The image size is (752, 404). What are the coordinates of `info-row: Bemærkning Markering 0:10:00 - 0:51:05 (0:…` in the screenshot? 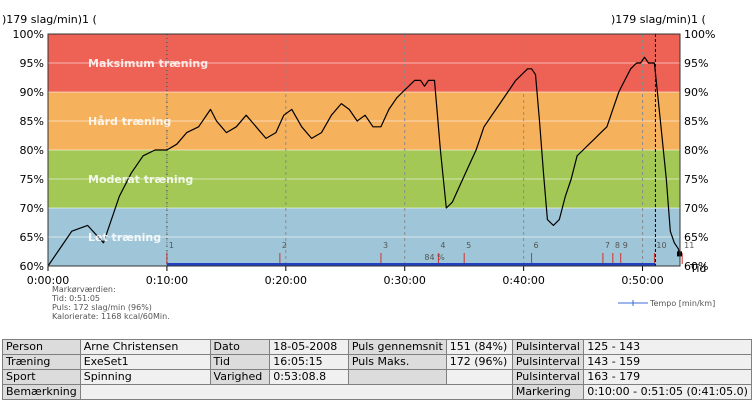 It's located at (377, 392).